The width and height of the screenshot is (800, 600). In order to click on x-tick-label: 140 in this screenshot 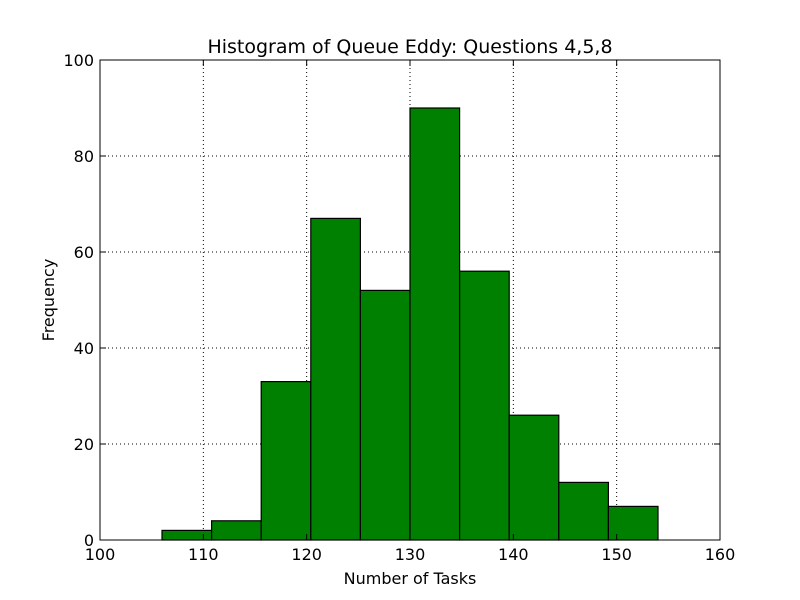, I will do `click(513, 554)`.